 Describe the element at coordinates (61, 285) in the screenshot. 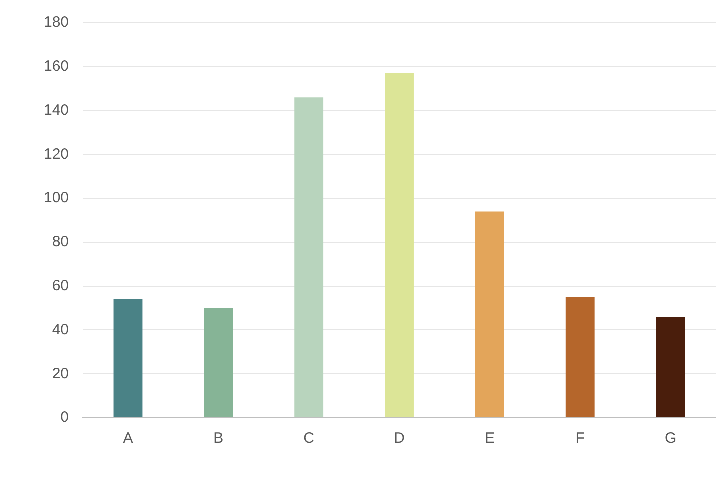

I see `y-tick-label: 60` at that location.